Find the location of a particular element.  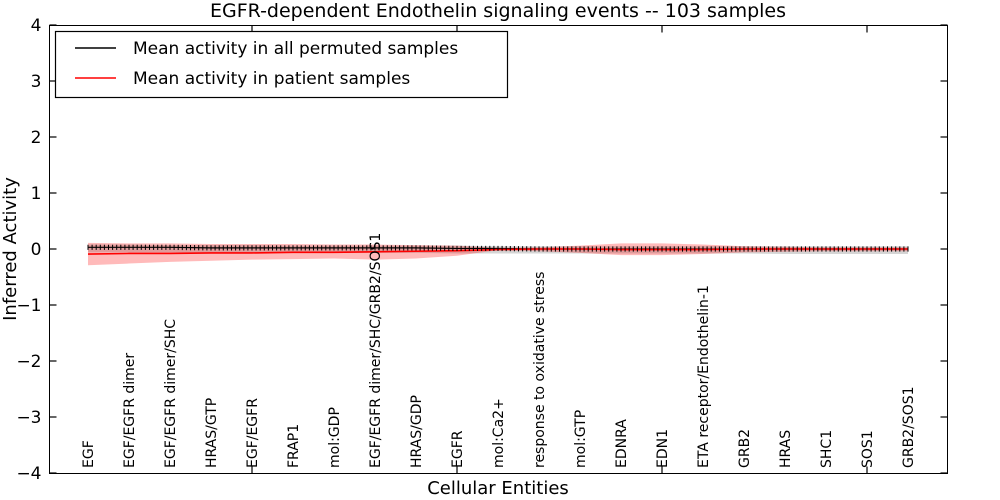

x-tick-label: EGF is located at coordinates (89, 454).